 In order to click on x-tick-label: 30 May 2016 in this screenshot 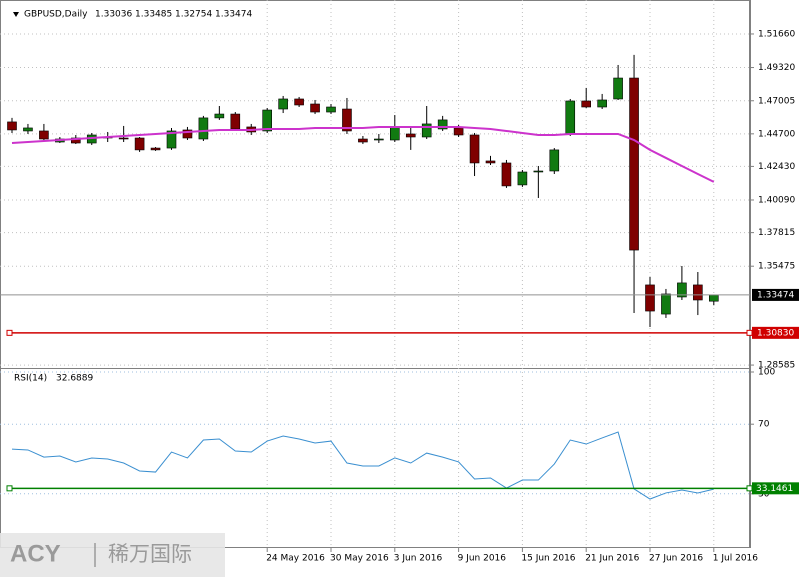, I will do `click(359, 559)`.